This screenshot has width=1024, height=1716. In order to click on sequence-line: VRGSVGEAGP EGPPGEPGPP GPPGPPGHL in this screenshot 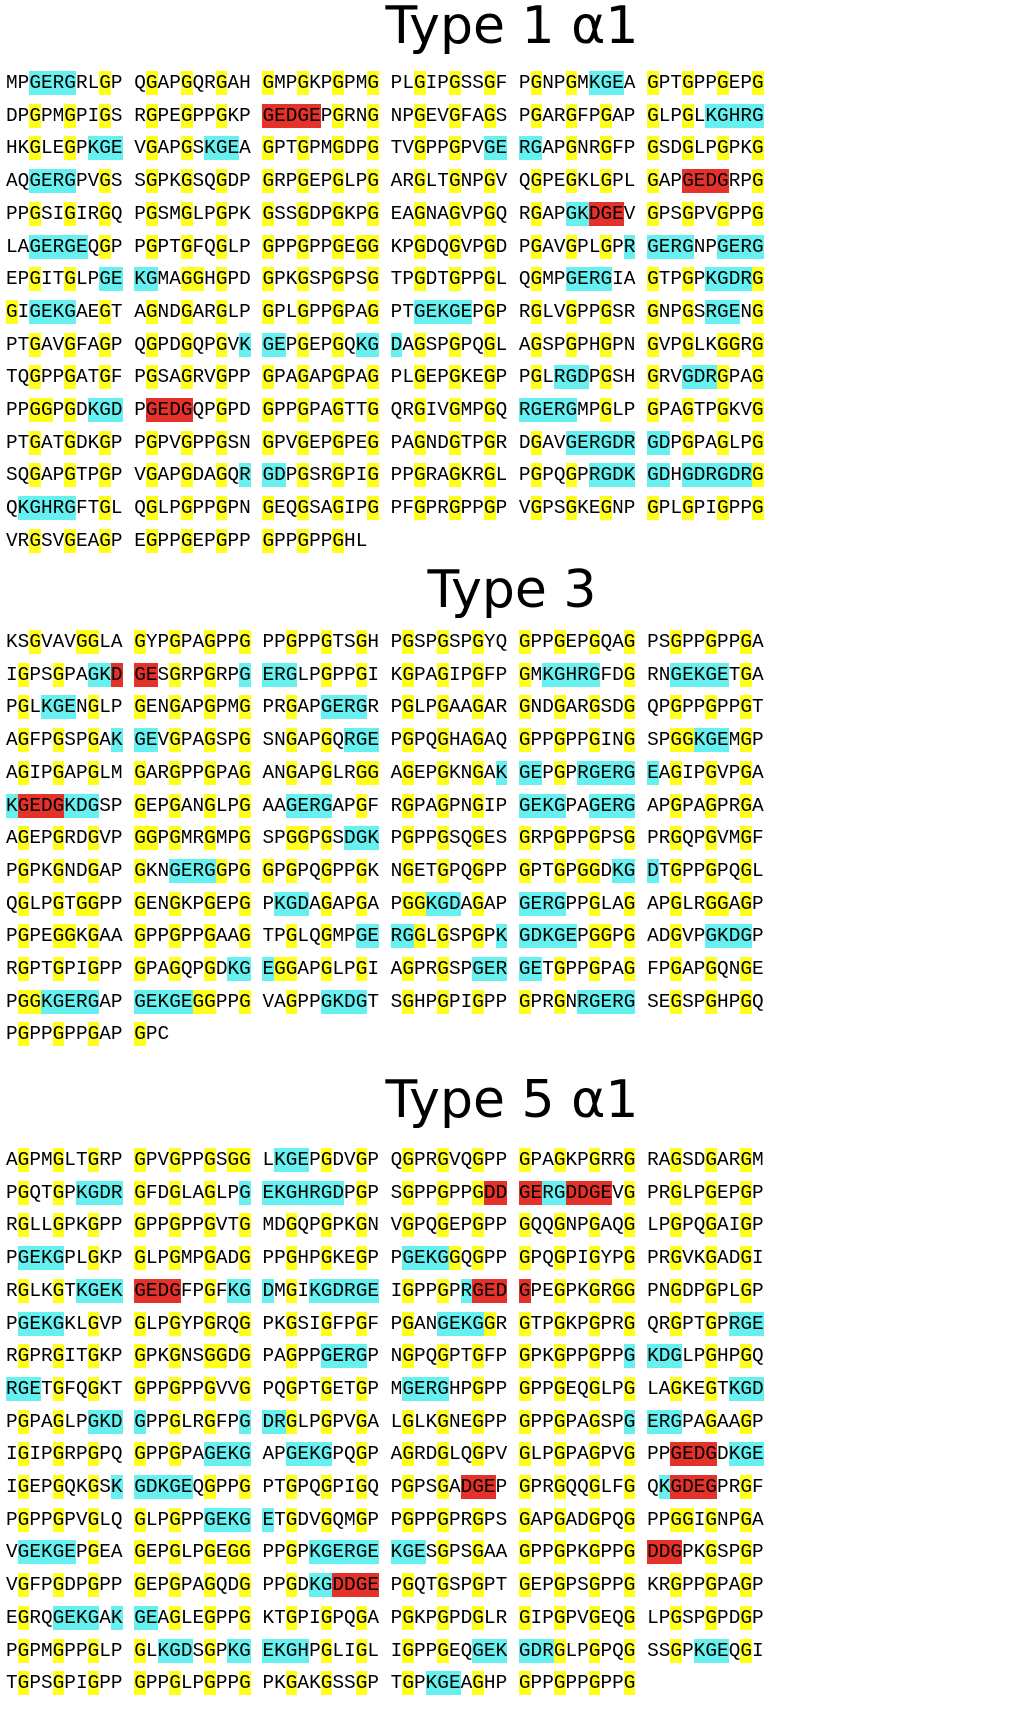, I will do `click(187, 540)`.